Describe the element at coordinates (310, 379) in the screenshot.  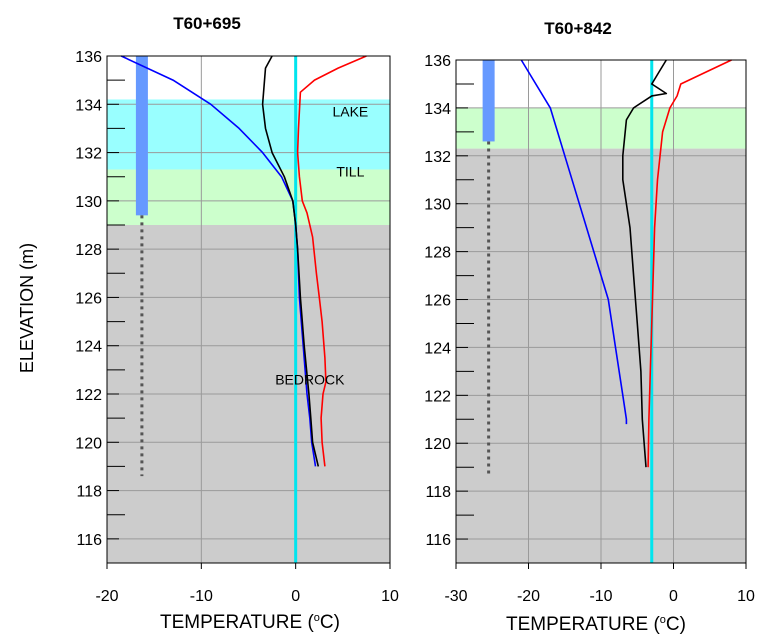
I see `layer-label-bedrock: BEDROCK` at that location.